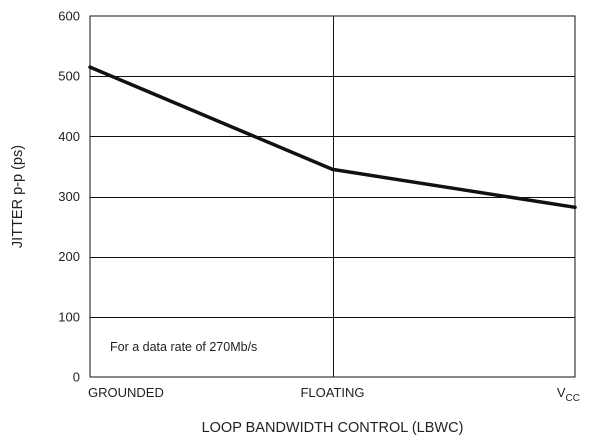  I want to click on x-tick-label: FLOATING, so click(332, 392).